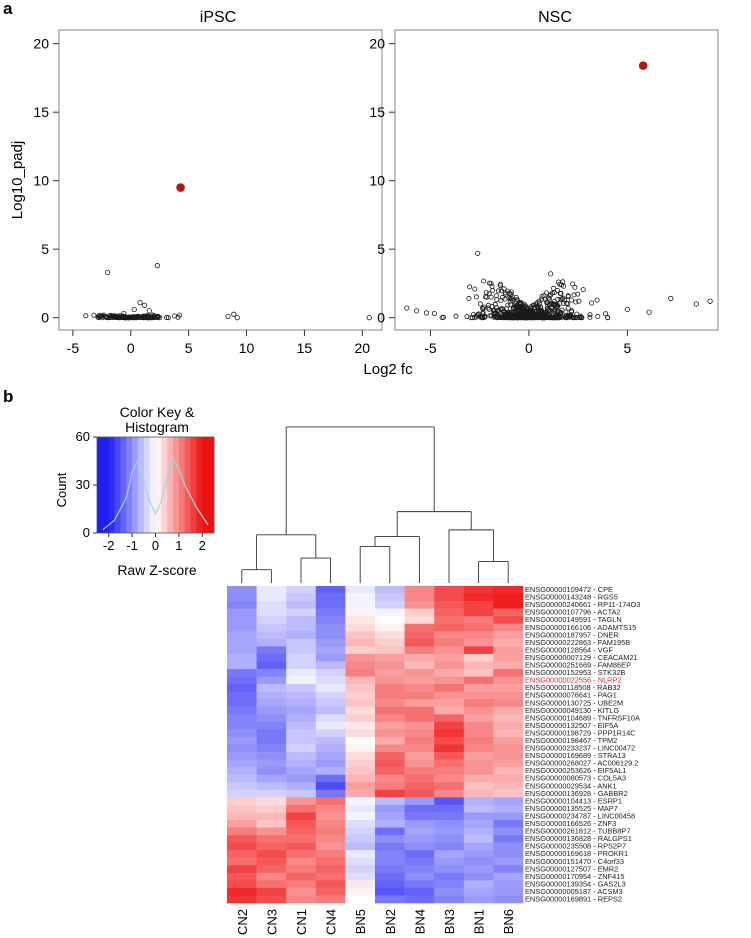 This screenshot has height=938, width=751. I want to click on gene-row-label: ENSG00000107796 - ACTA2, so click(573, 612).